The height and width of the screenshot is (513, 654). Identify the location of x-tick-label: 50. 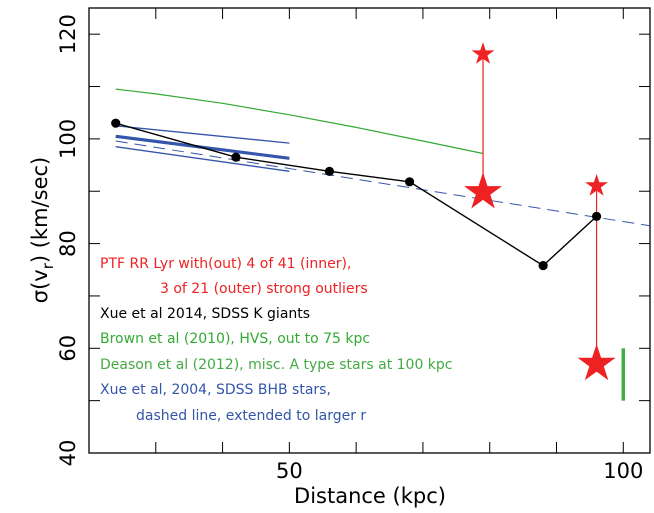
(289, 471).